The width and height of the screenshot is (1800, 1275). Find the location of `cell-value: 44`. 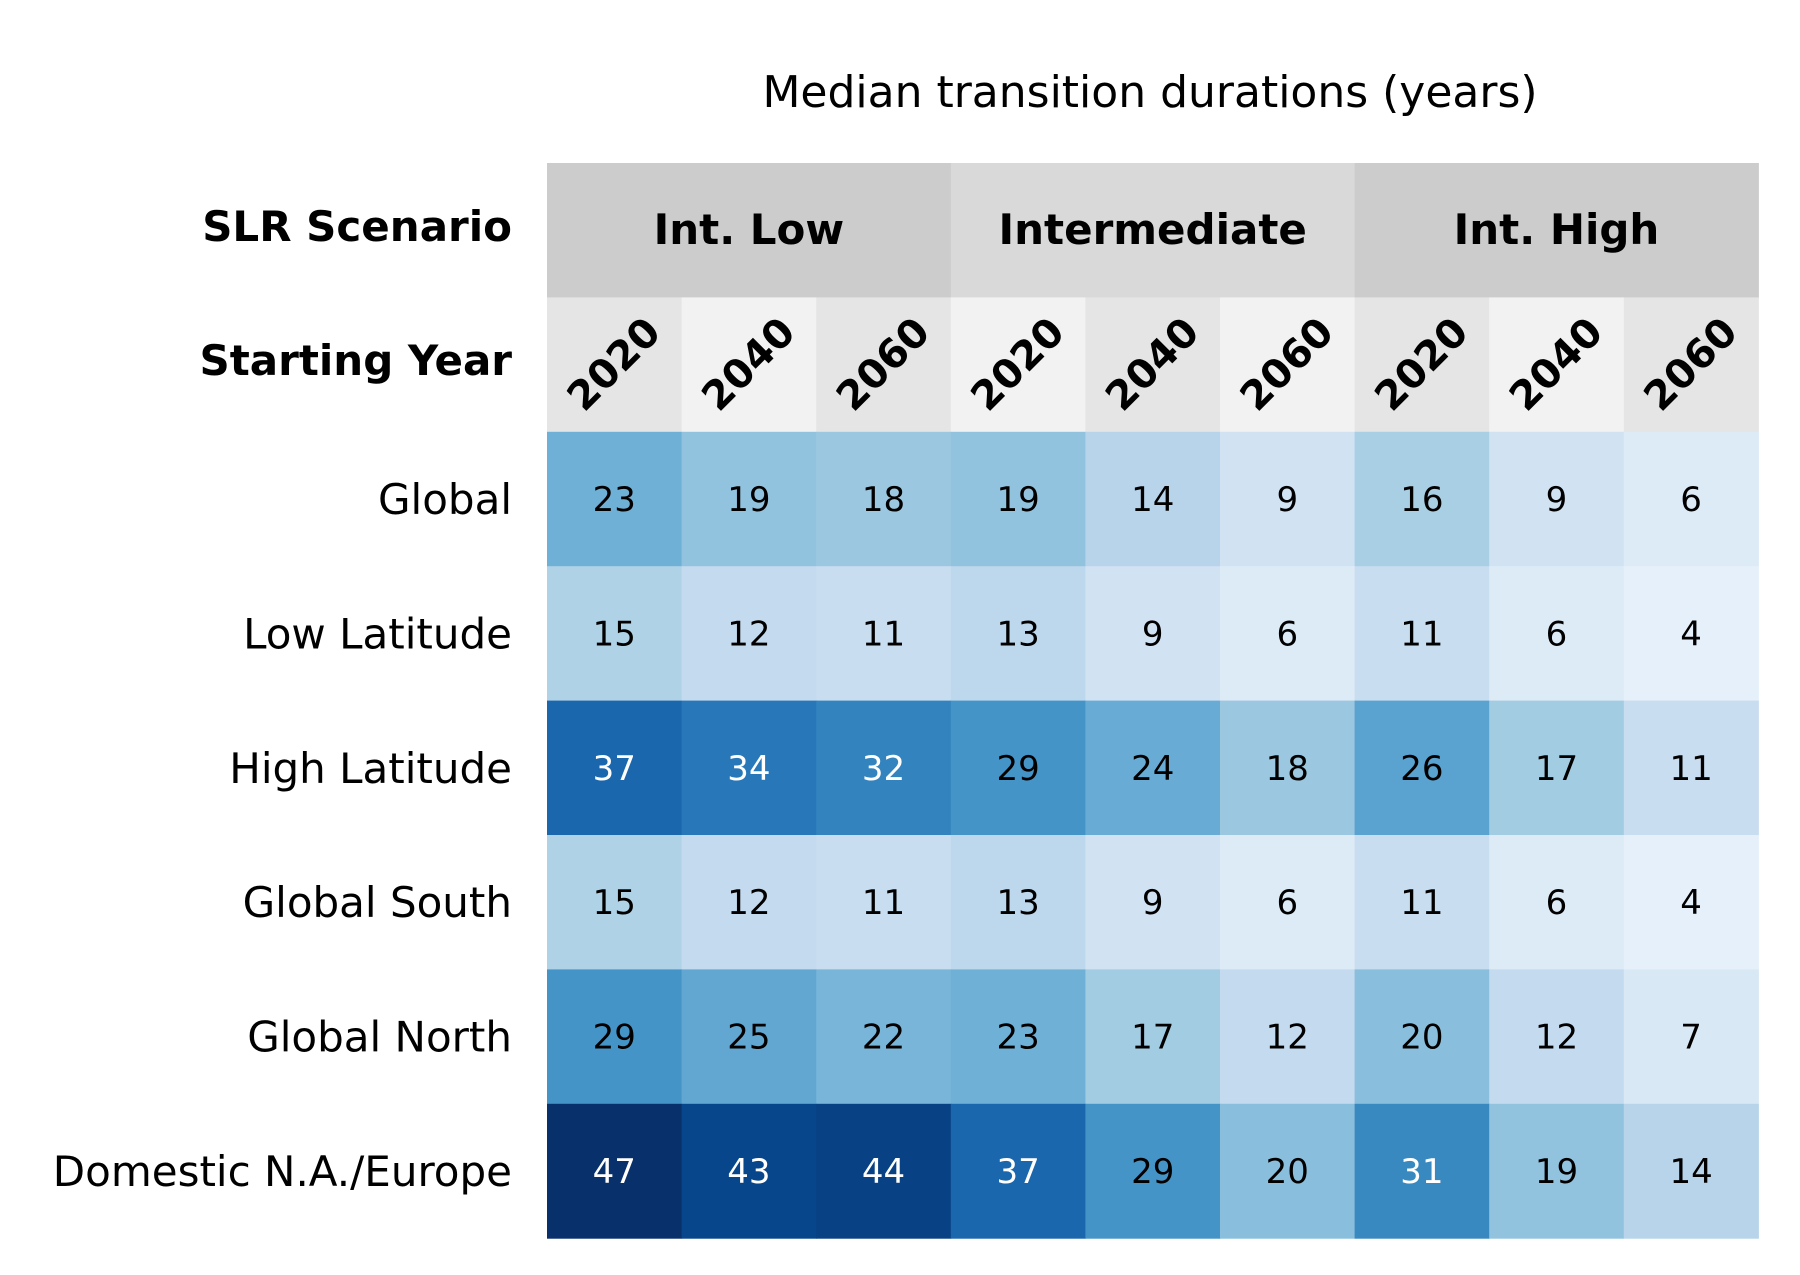

cell-value: 44 is located at coordinates (883, 1172).